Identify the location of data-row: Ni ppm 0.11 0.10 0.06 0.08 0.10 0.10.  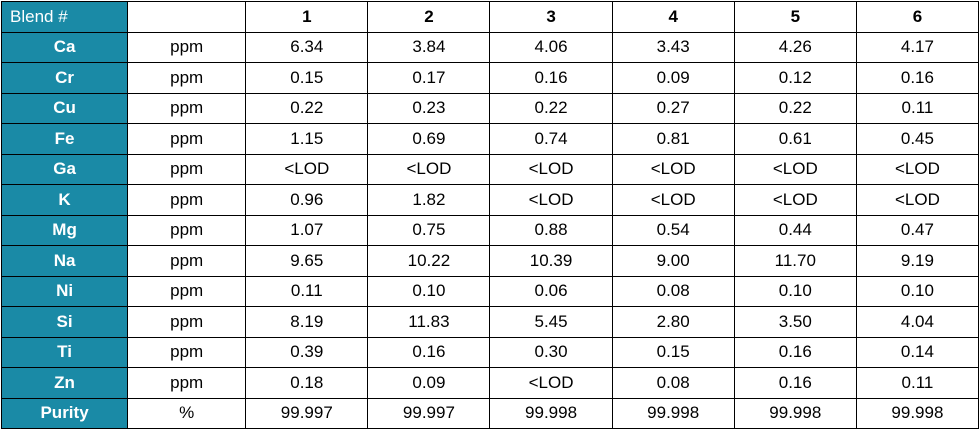
(490, 291).